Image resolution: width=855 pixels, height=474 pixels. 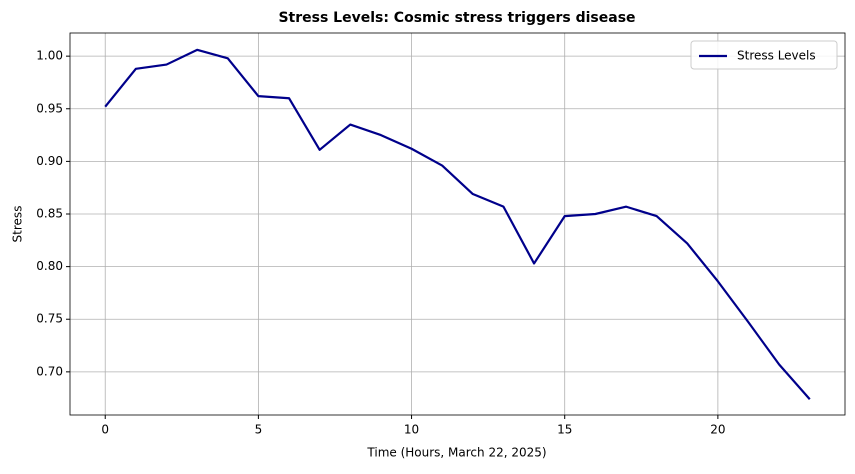 I want to click on x-tick-label: 0, so click(x=105, y=430).